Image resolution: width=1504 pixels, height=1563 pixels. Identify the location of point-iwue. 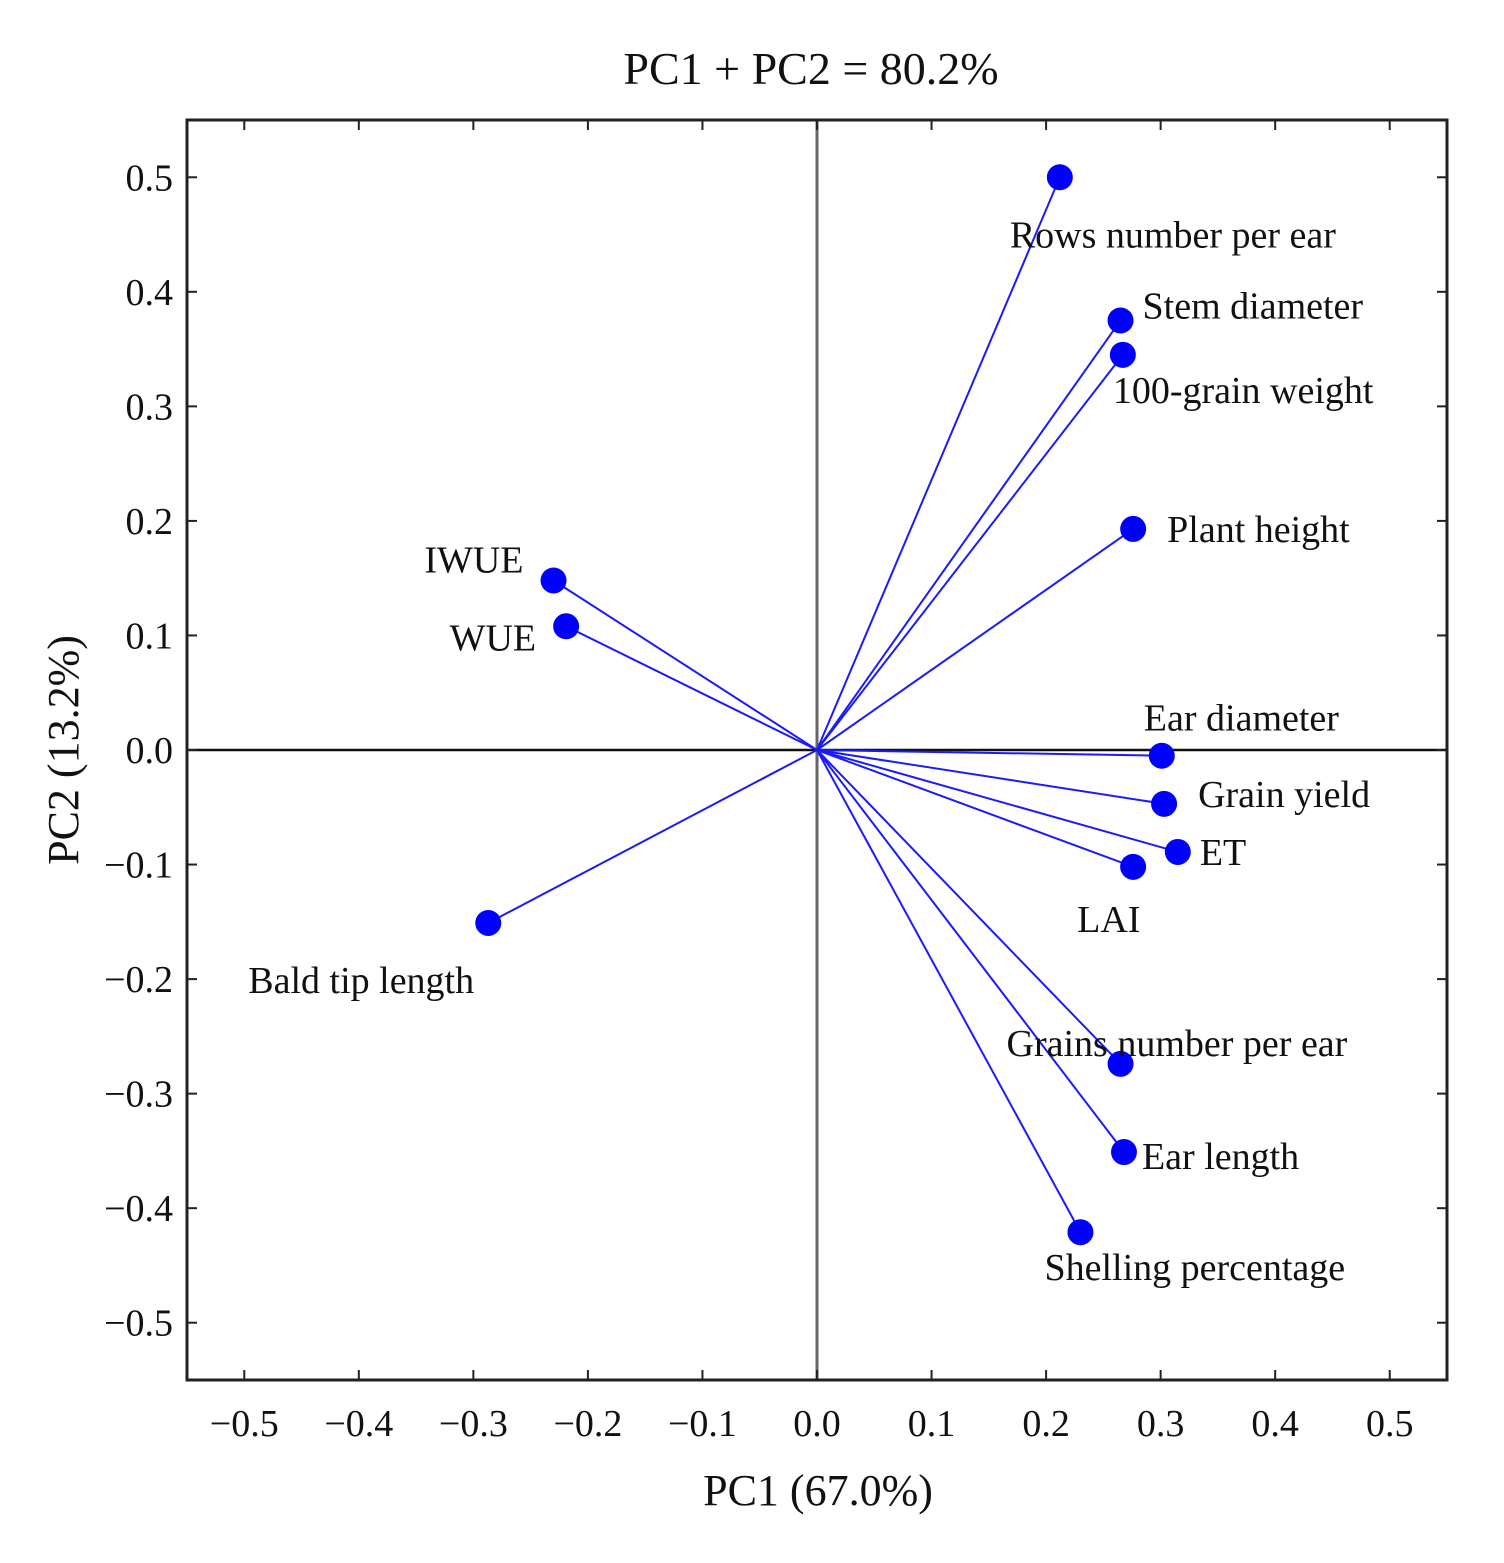
(553, 580).